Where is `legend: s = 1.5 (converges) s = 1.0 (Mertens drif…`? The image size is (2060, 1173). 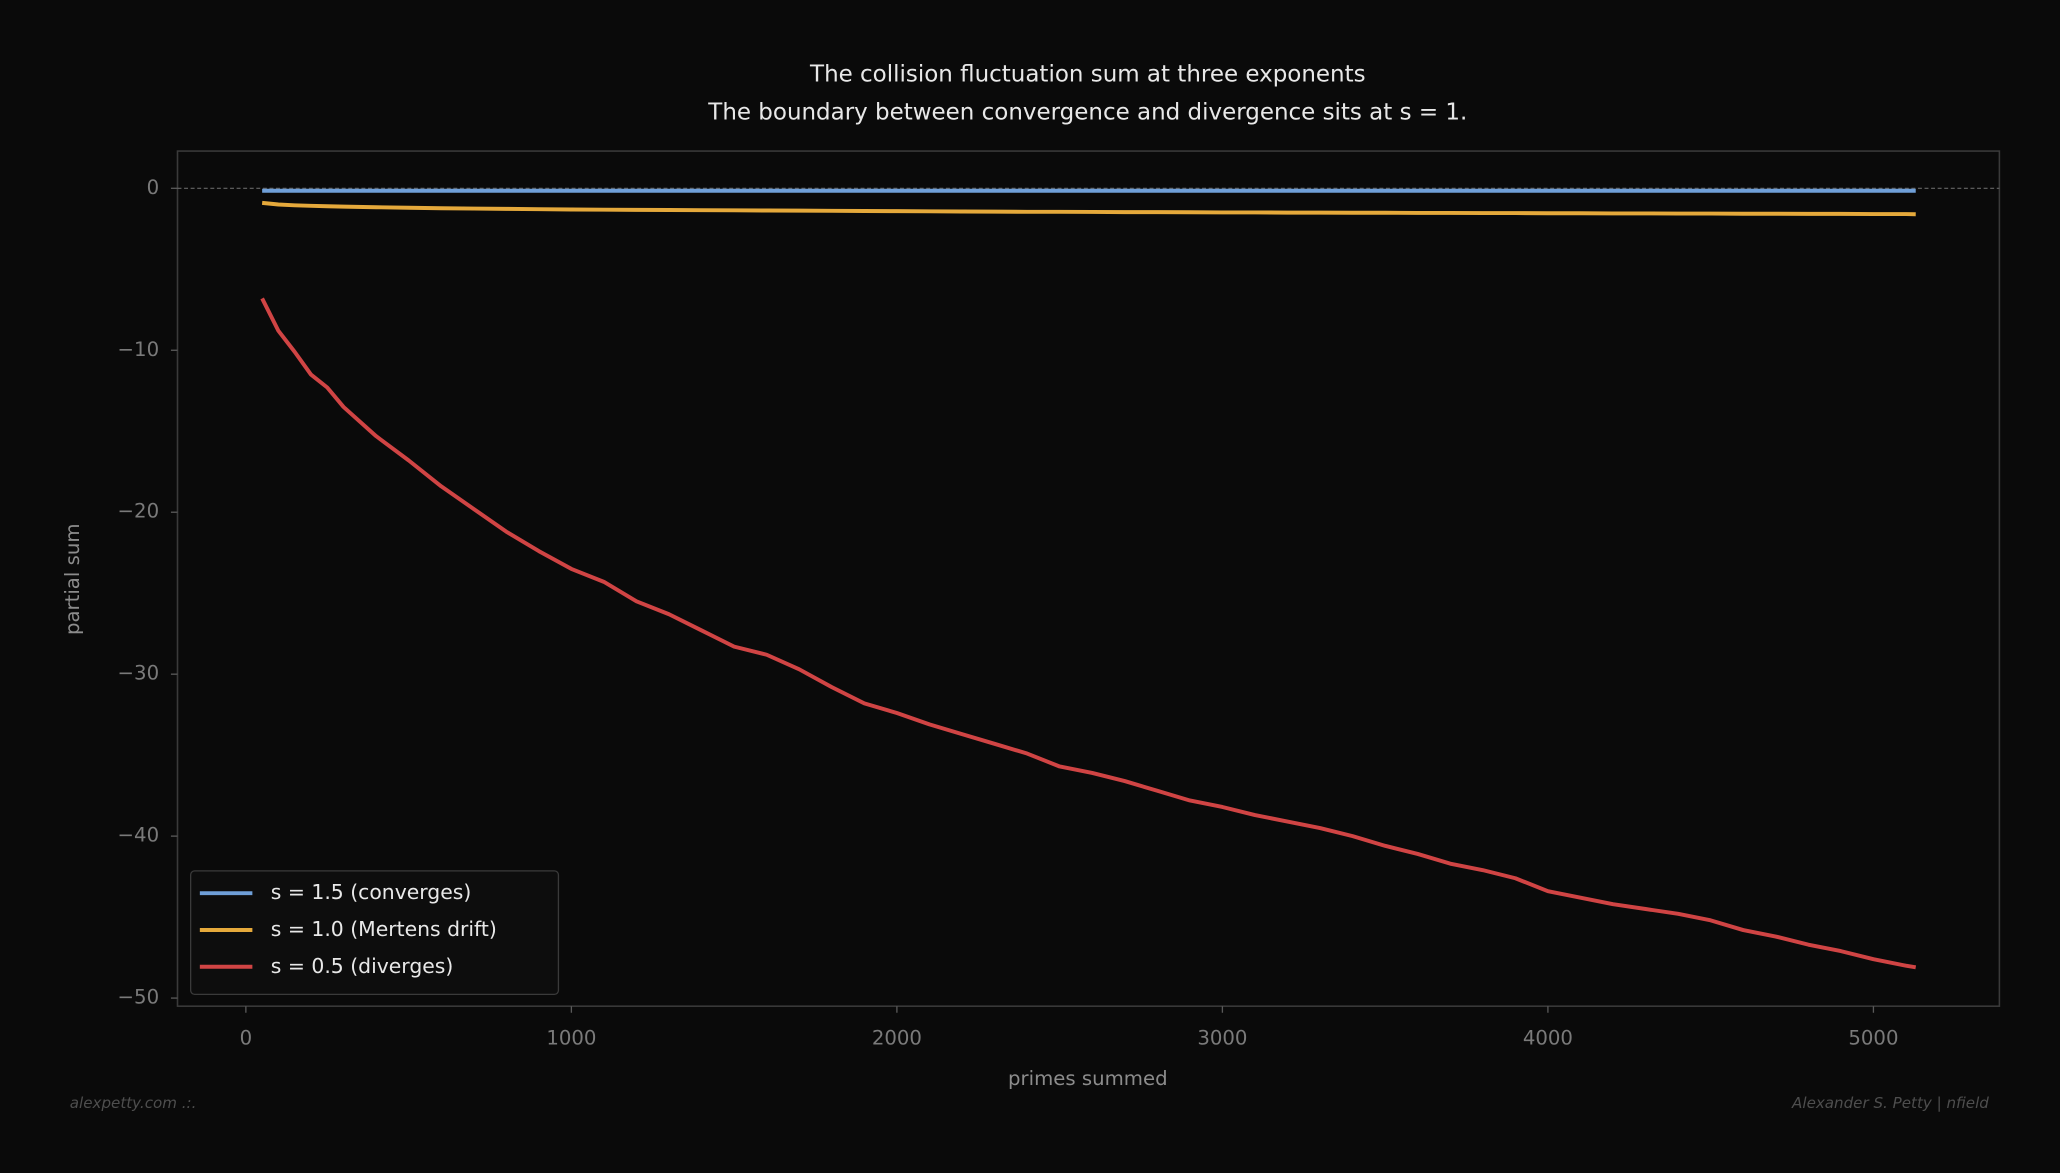 legend: s = 1.5 (converges) s = 1.0 (Mertens drif… is located at coordinates (374, 933).